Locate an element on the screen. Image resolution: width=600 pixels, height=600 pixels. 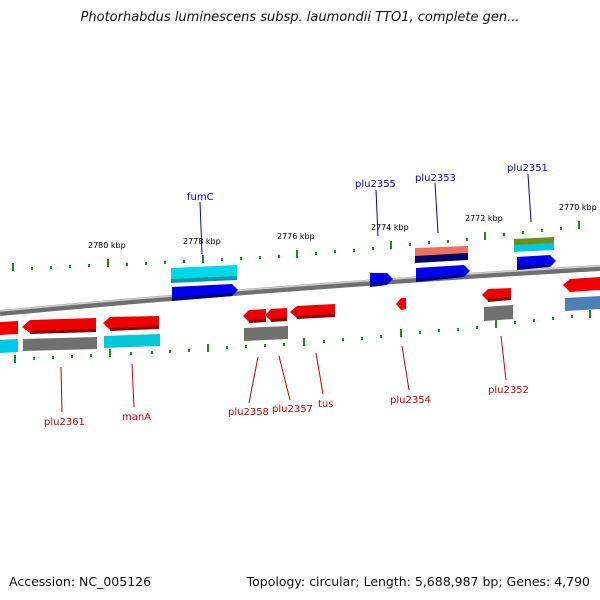
gene-plu2358-arrow-shade is located at coordinates (257, 321).